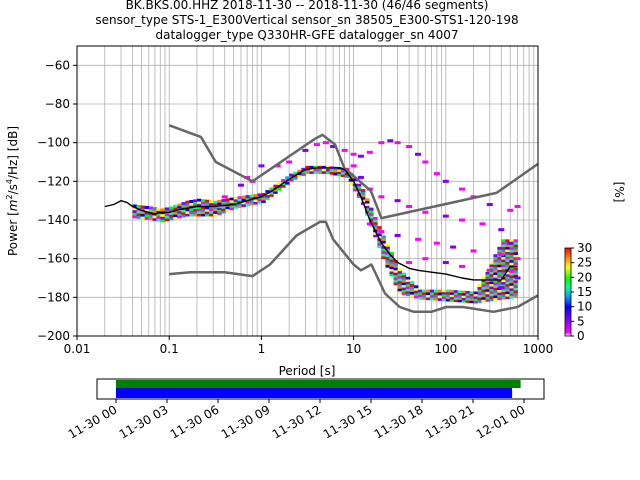 This screenshot has height=480, width=640. Describe the element at coordinates (501, 421) in the screenshot. I see `time-tick-label: 12-01 00` at that location.